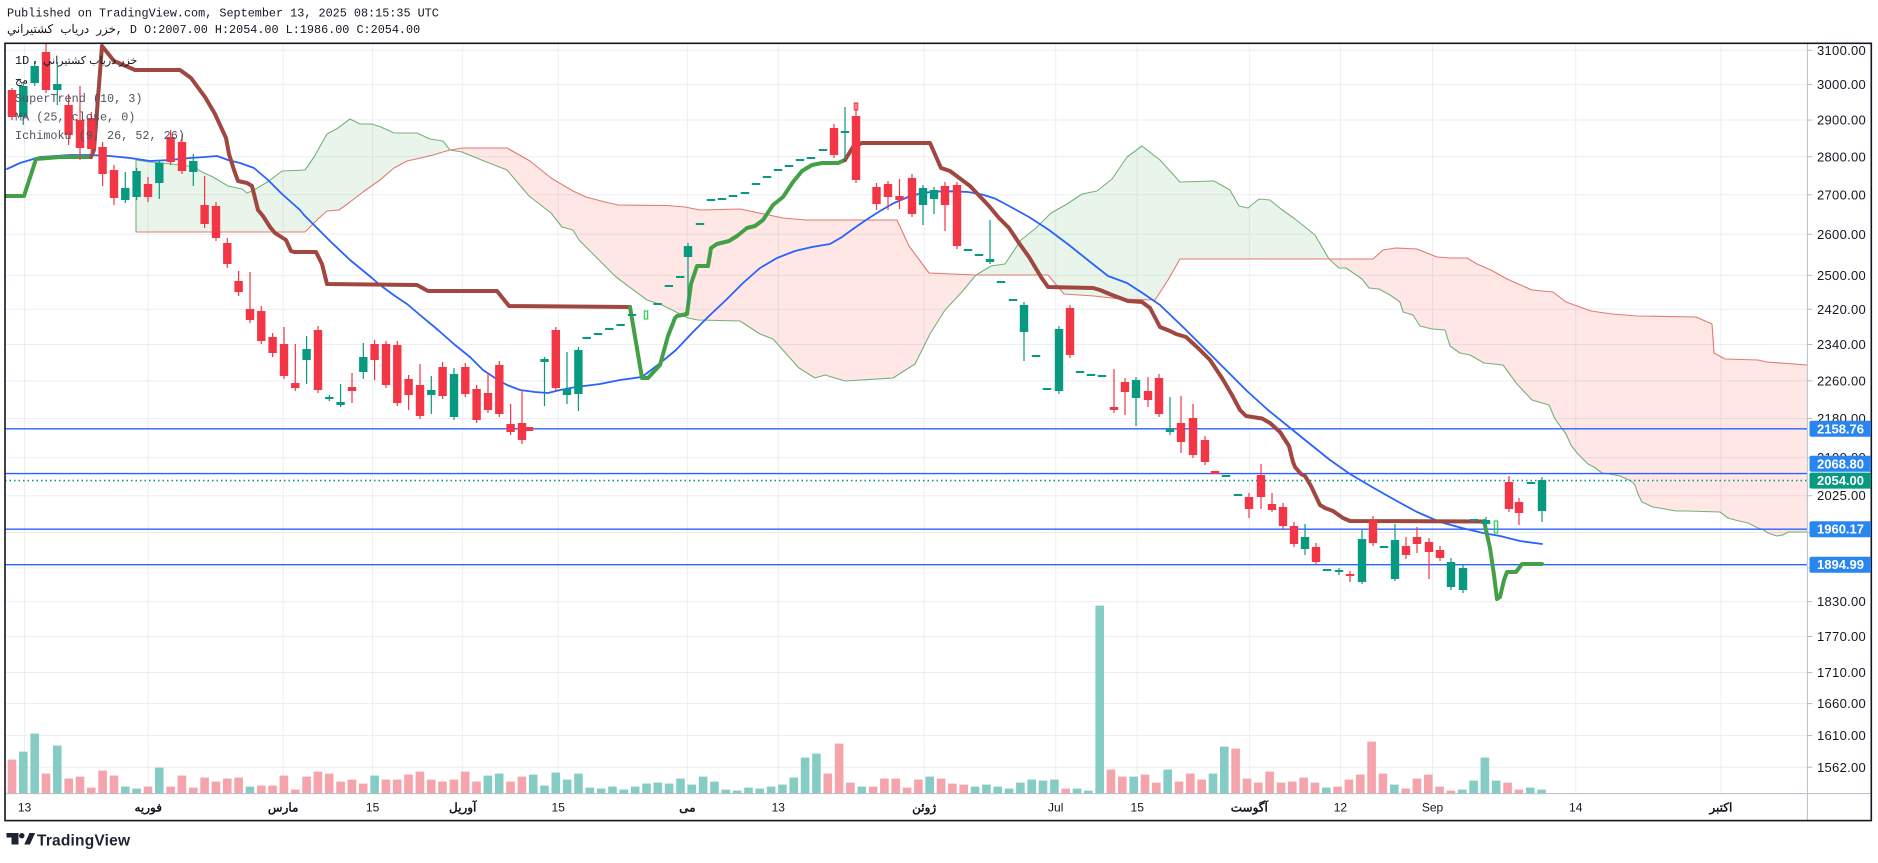  I want to click on svg-text: 1610.00, so click(1841, 735).